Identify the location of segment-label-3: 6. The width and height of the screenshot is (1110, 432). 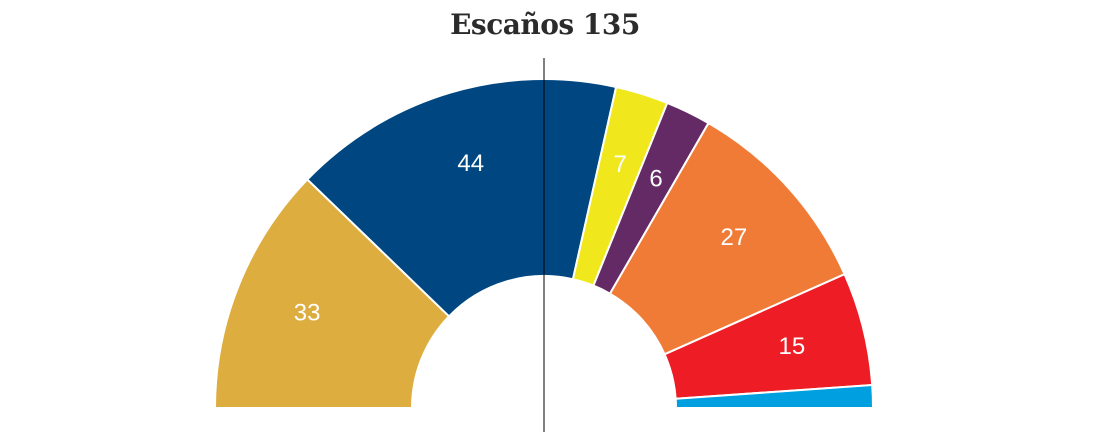
(655, 178).